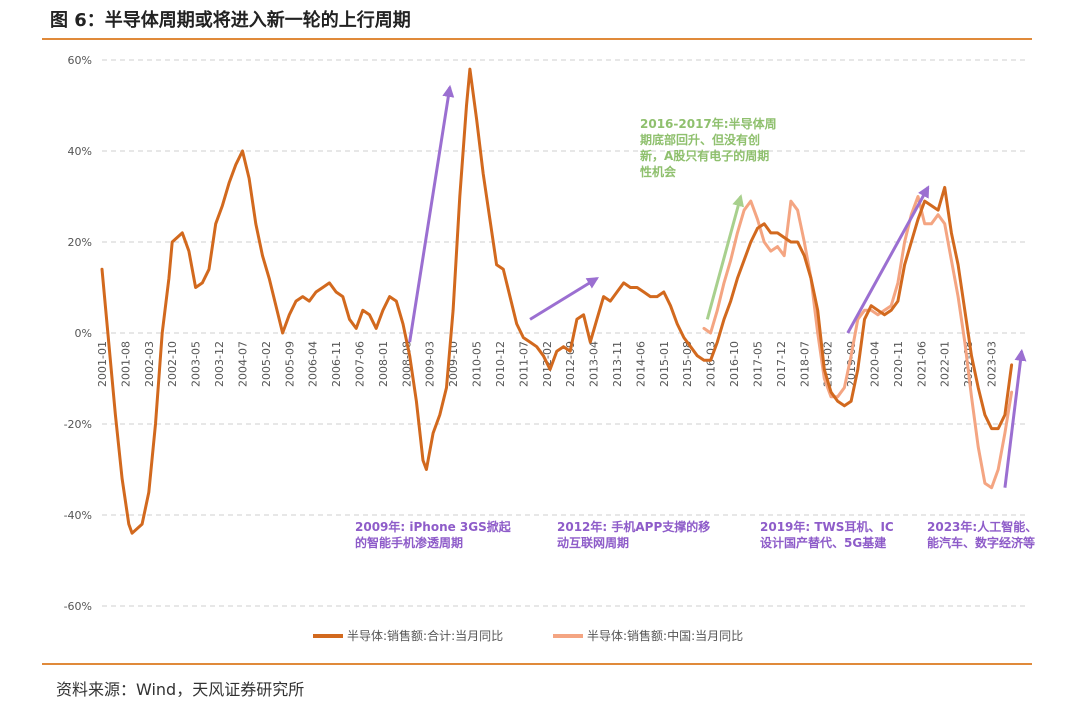 The width and height of the screenshot is (1071, 705). What do you see at coordinates (78, 606) in the screenshot?
I see `y-tick-label: -60%` at bounding box center [78, 606].